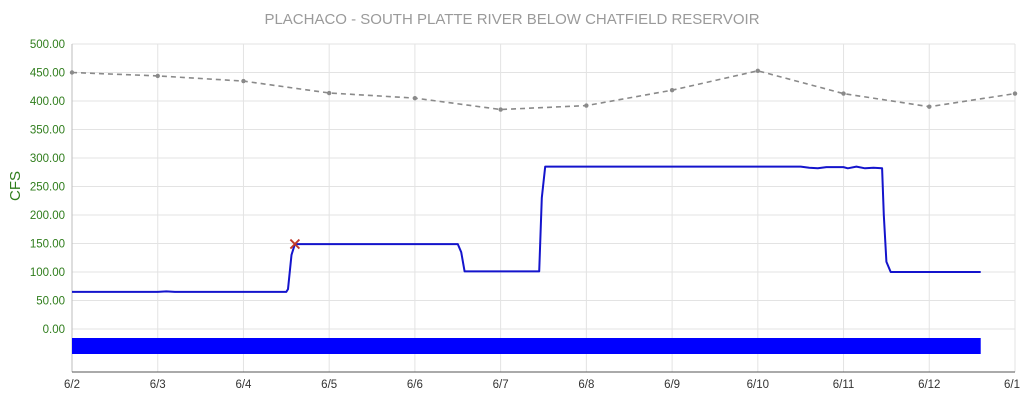 The height and width of the screenshot is (415, 1024). I want to click on y-tick-label: 50.00, so click(50, 302).